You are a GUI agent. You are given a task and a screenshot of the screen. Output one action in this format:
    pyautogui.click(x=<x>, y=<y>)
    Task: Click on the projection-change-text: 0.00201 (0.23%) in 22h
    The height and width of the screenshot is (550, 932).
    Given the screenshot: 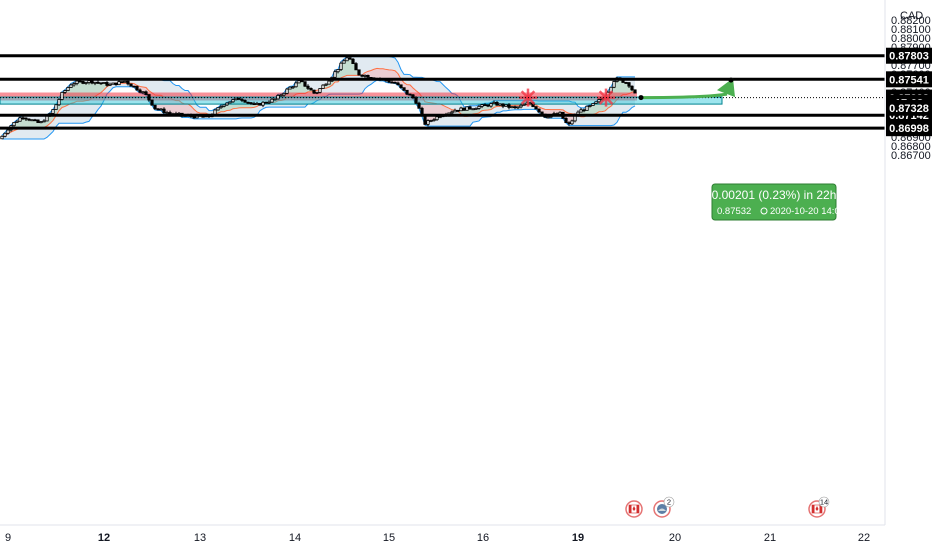 What is the action you would take?
    pyautogui.click(x=774, y=195)
    